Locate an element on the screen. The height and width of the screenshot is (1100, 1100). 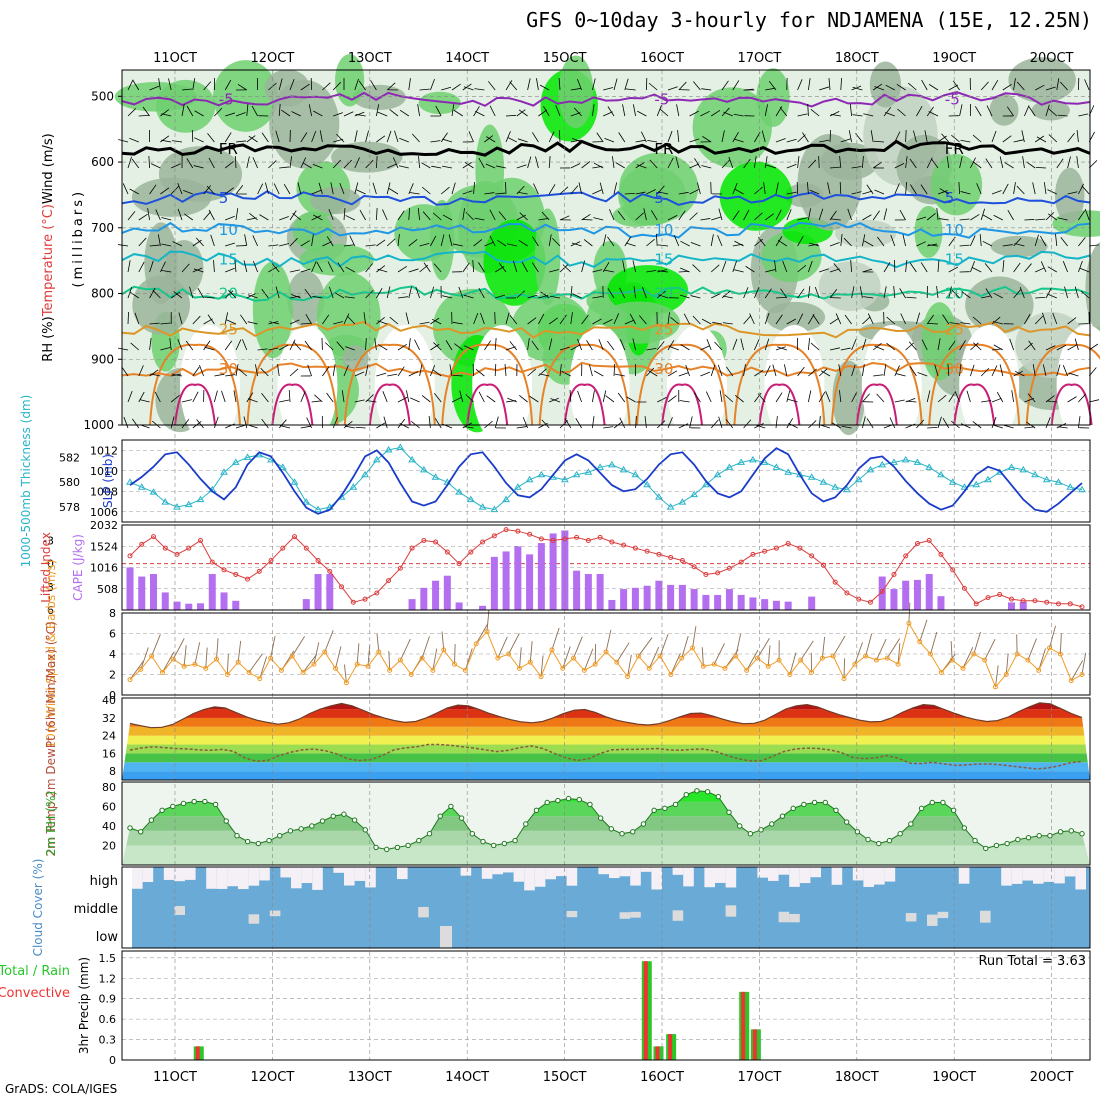
isotherm-dome is located at coordinates (487, 384).